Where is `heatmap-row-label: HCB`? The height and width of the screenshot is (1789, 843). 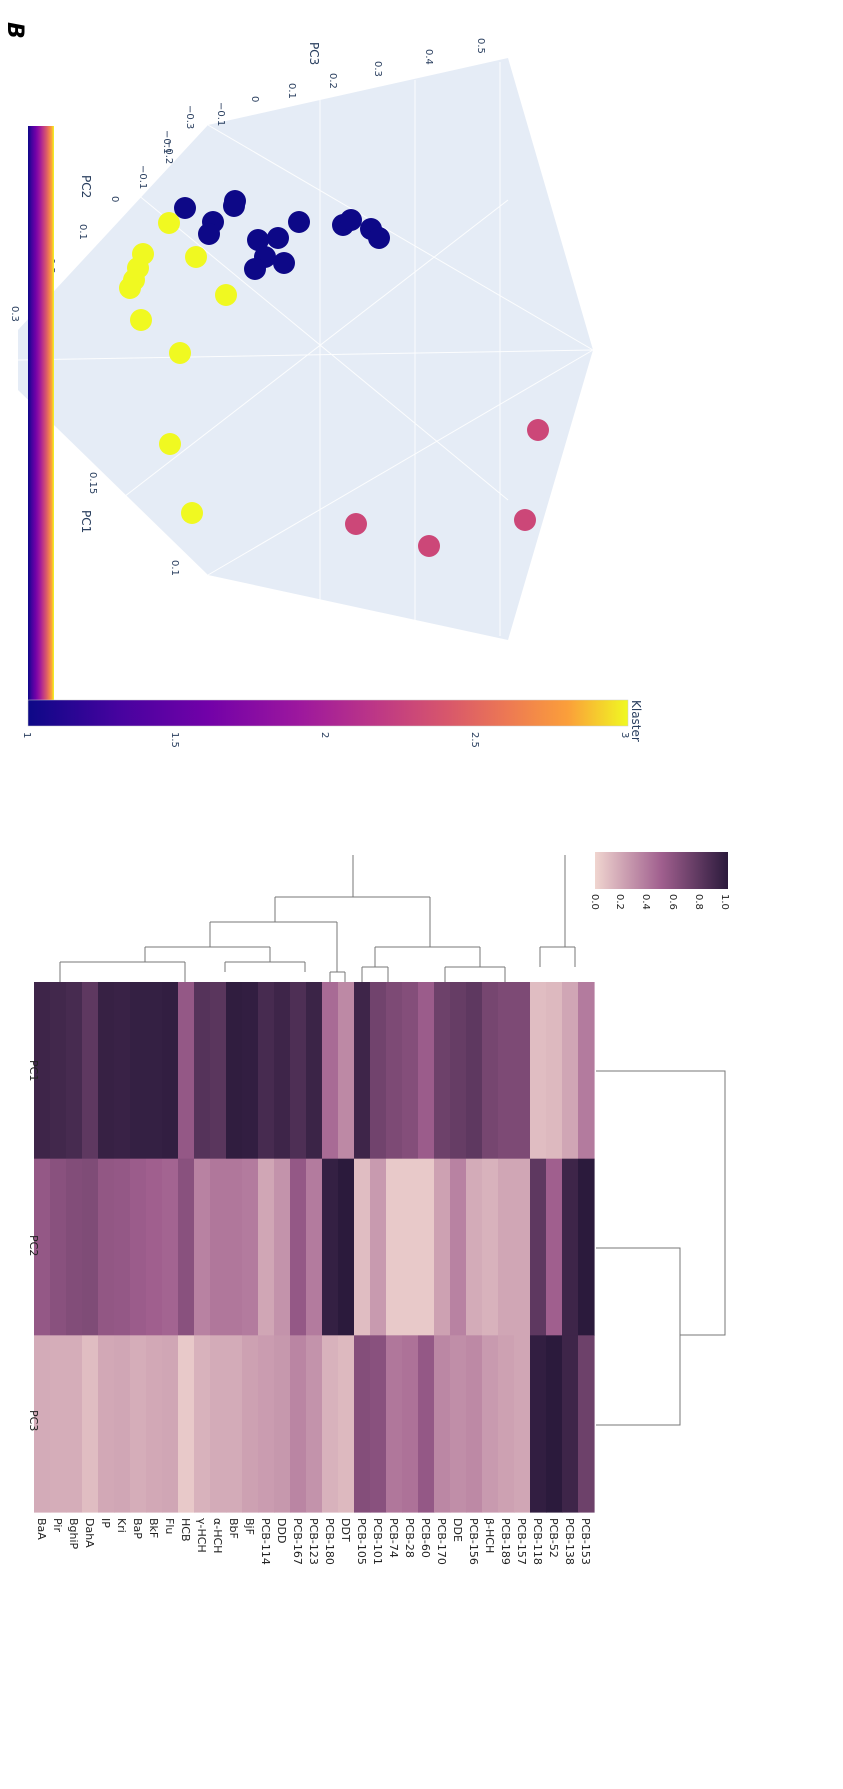 heatmap-row-label: HCB is located at coordinates (185, 1530).